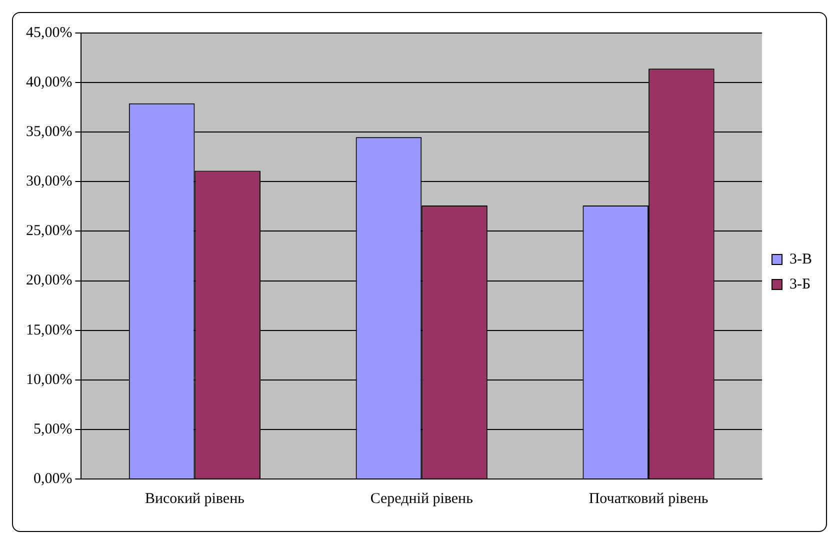 This screenshot has width=829, height=536. Describe the element at coordinates (801, 259) in the screenshot. I see `legend-label: 3-В` at that location.